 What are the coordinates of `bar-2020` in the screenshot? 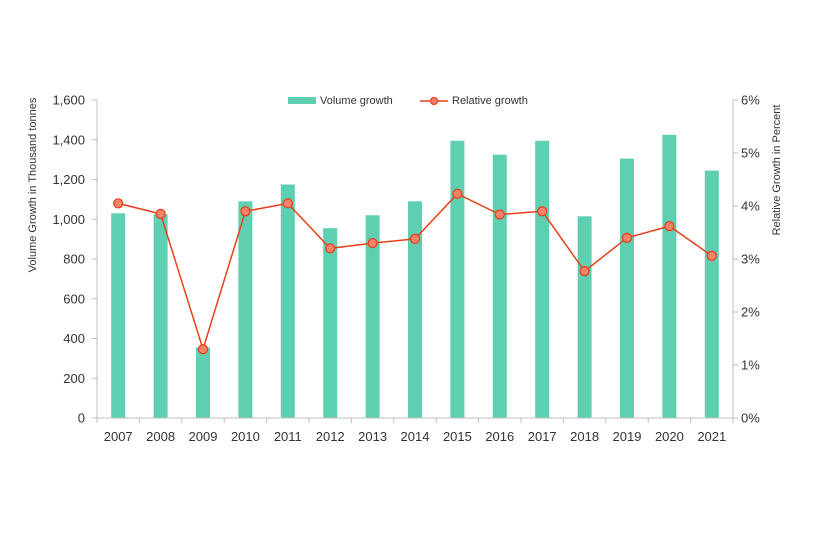 It's located at (669, 276).